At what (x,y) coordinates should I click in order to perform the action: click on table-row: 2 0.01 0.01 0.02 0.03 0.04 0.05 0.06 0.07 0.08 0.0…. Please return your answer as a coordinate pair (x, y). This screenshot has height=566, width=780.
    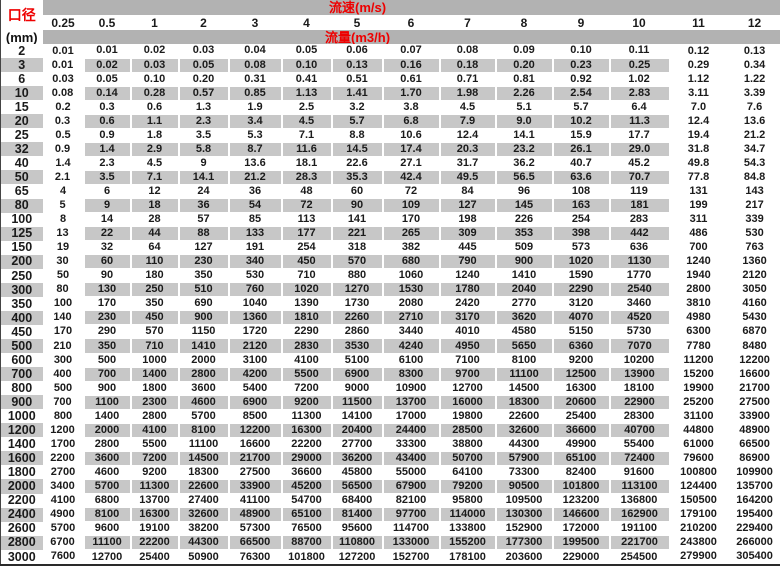
    Looking at the image, I should click on (390, 51).